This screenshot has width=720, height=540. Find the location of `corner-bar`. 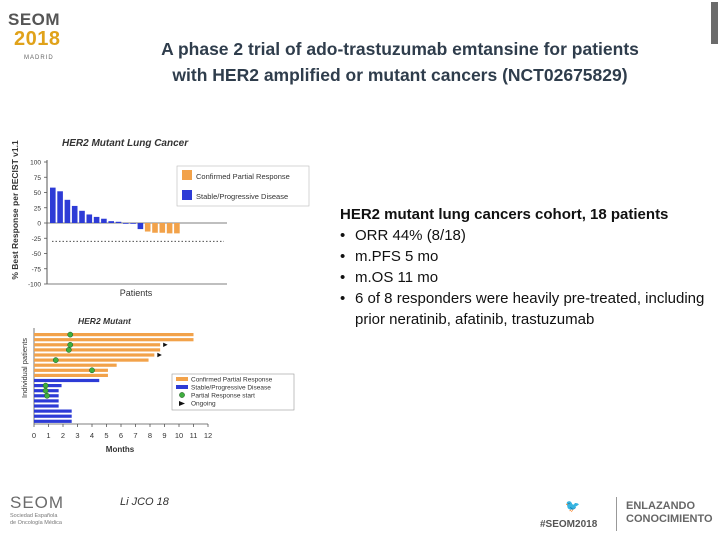

corner-bar is located at coordinates (714, 23).